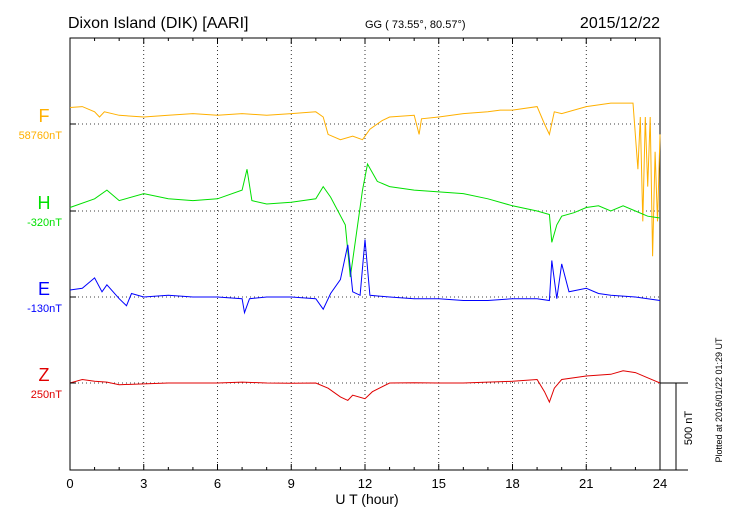 The width and height of the screenshot is (730, 520). Describe the element at coordinates (365, 277) in the screenshot. I see `series-line-E` at that location.